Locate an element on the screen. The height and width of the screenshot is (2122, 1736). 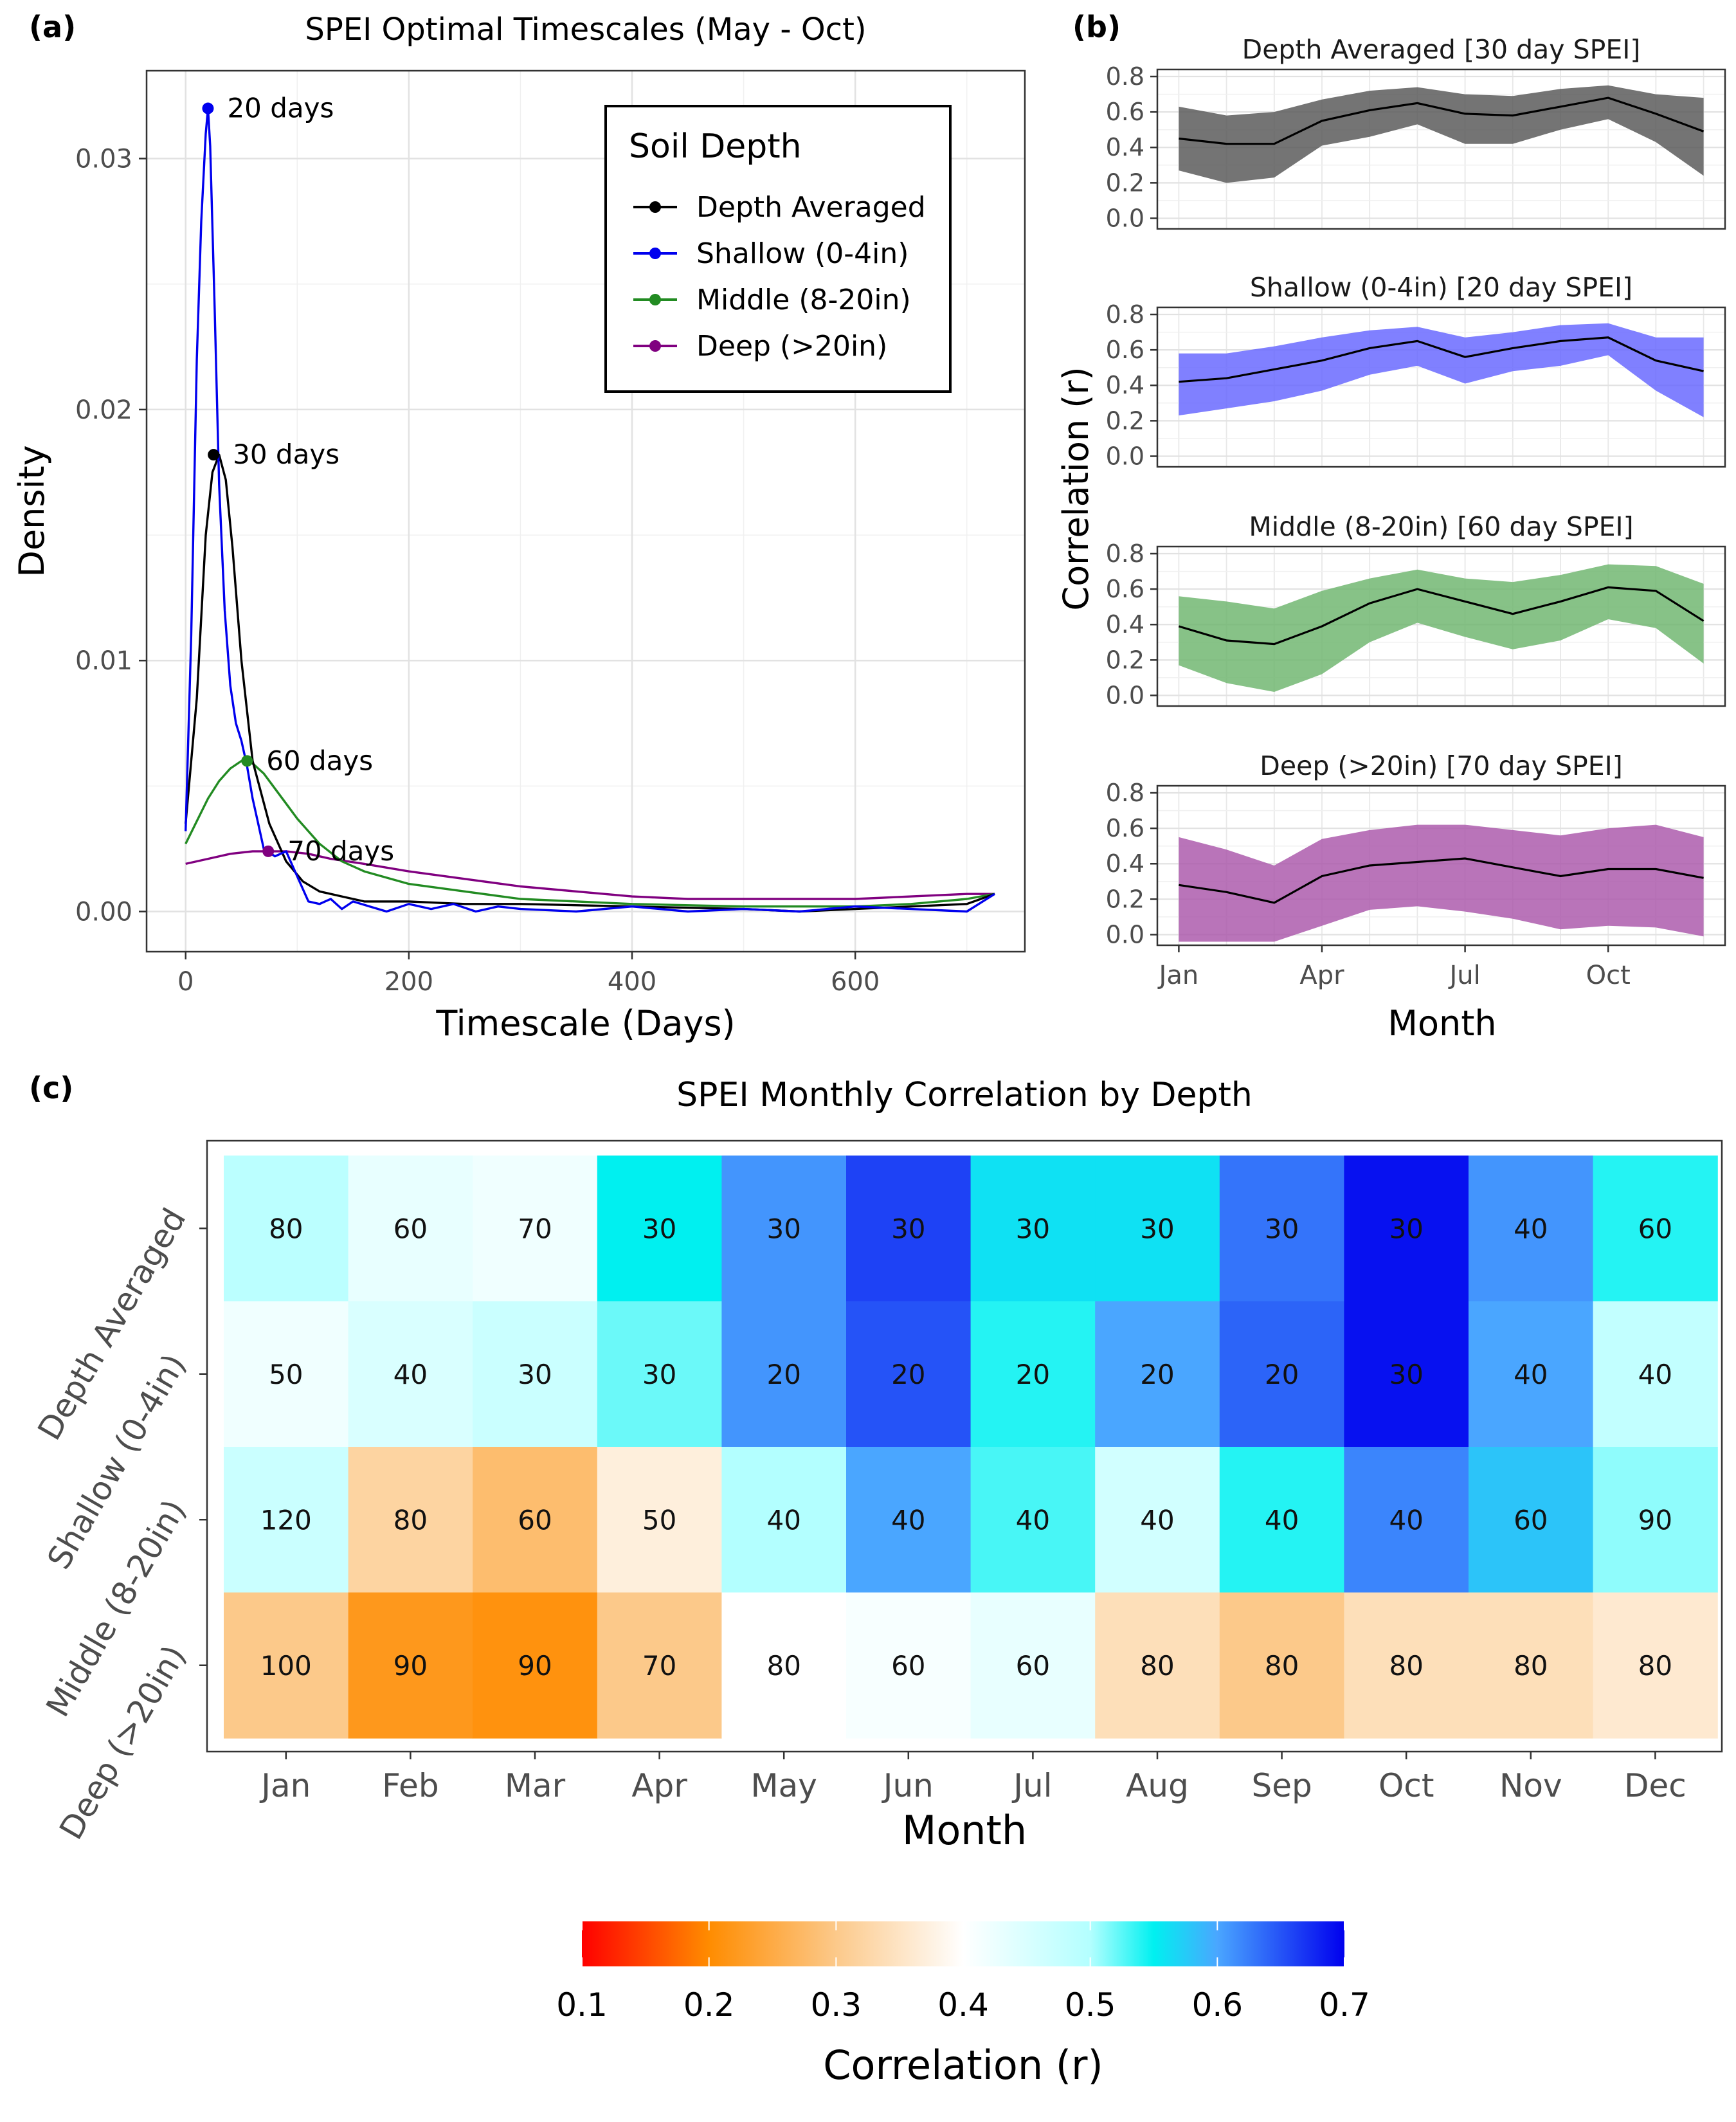
correlation-x-axis-label: Month is located at coordinates (1442, 1023).